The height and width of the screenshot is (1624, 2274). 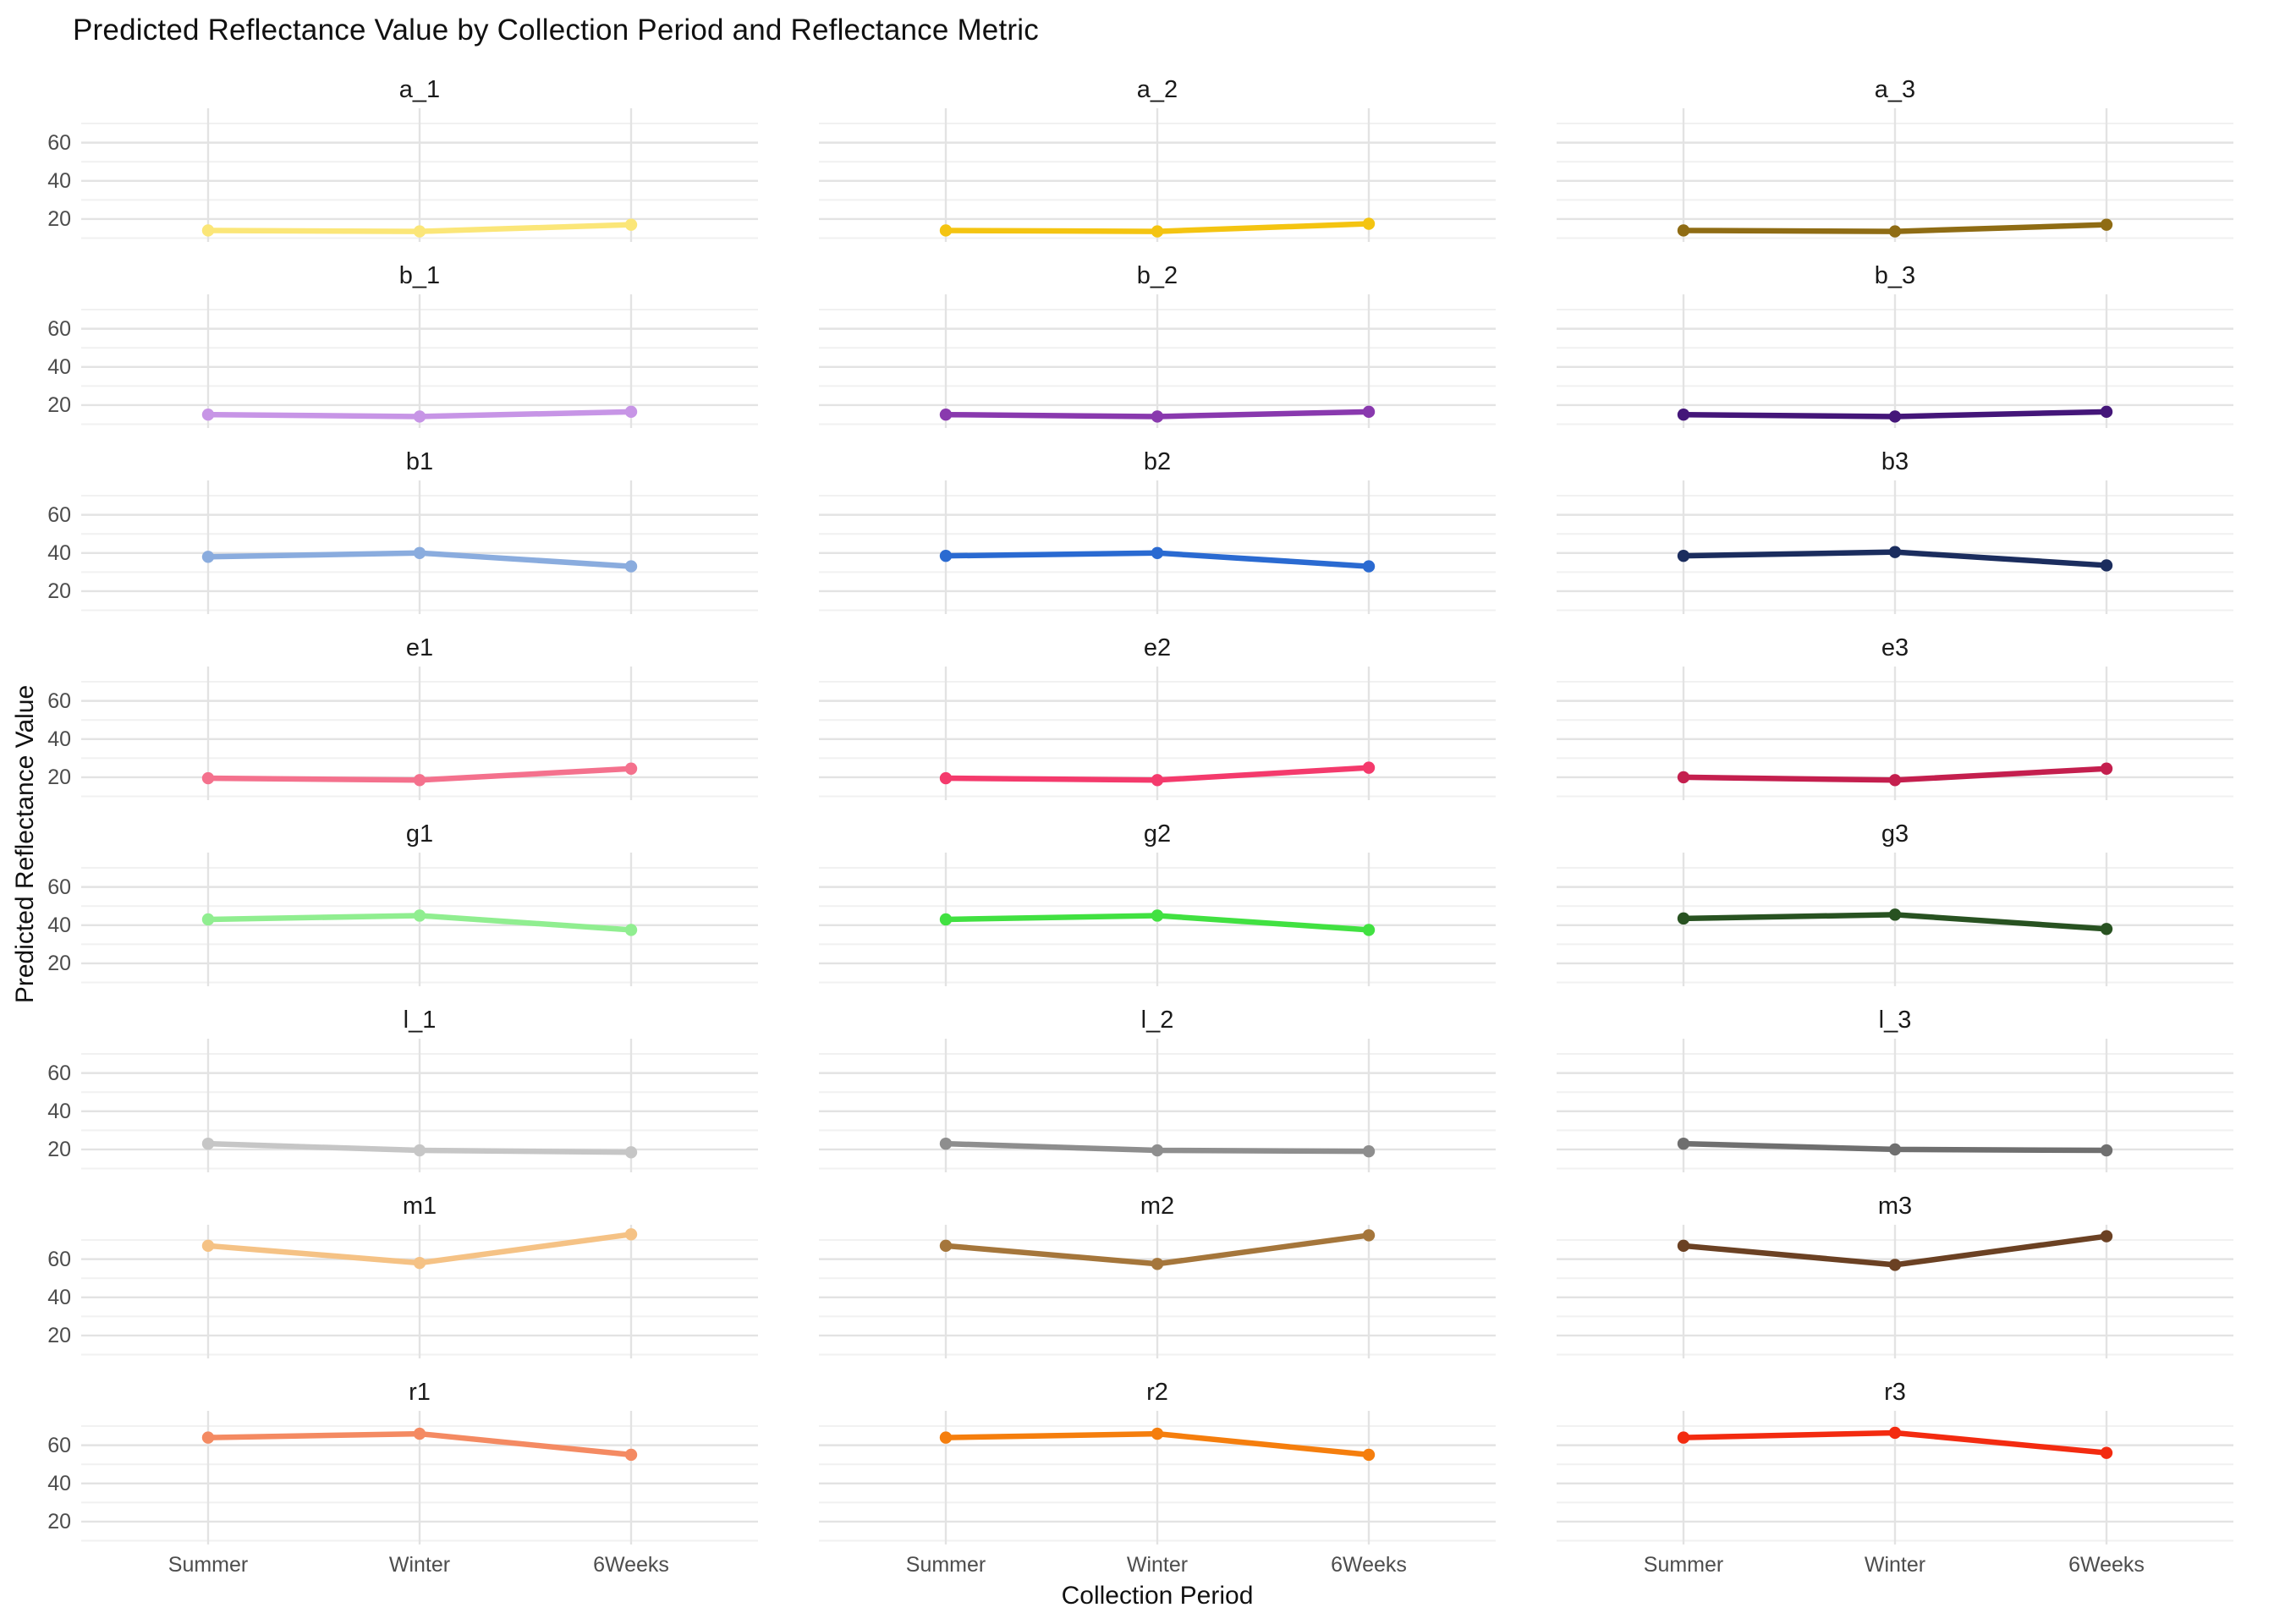 What do you see at coordinates (1157, 734) in the screenshot?
I see `facet-plot-e2` at bounding box center [1157, 734].